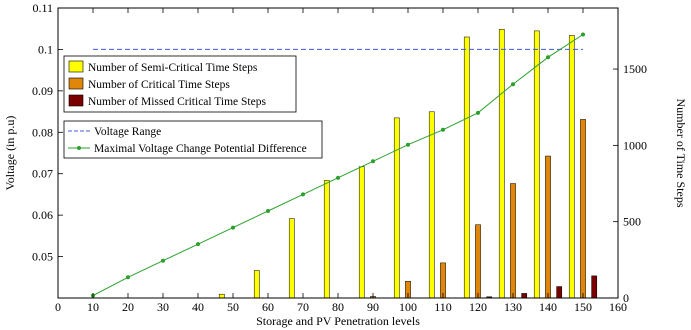 The width and height of the screenshot is (691, 330). Describe the element at coordinates (93, 307) in the screenshot. I see `x-tick-label: 10` at that location.